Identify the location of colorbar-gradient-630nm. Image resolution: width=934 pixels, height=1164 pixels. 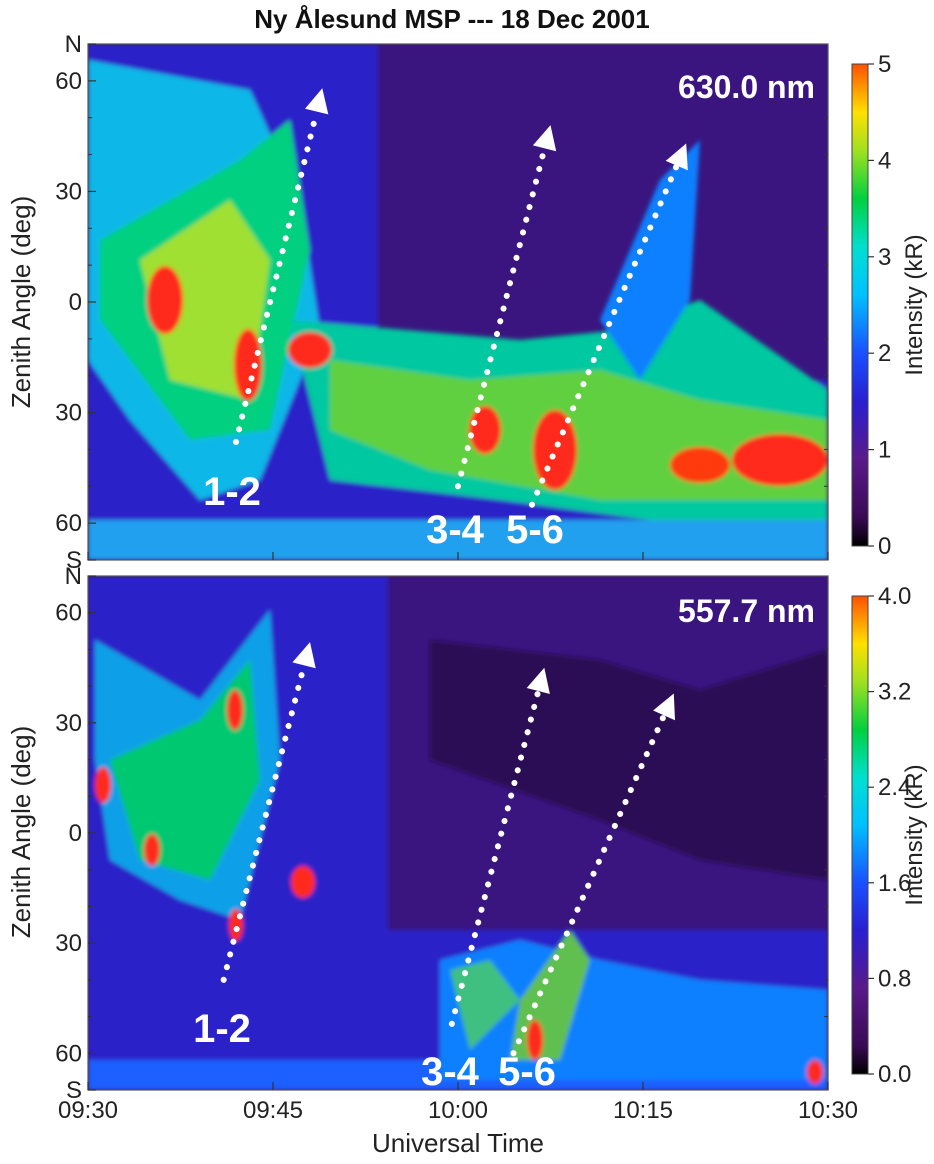
(860, 305).